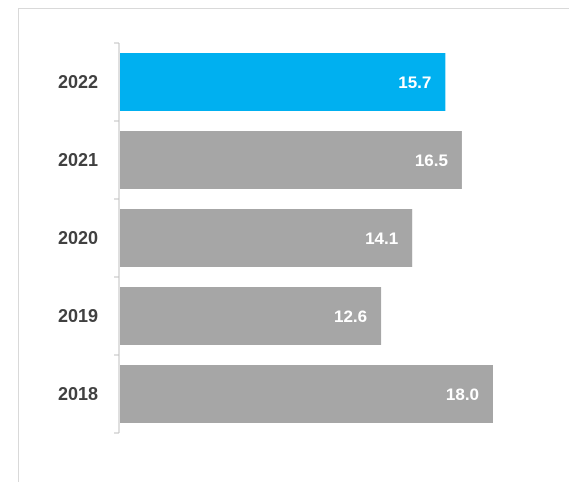  I want to click on value-label-2021: 16.5, so click(431, 160).